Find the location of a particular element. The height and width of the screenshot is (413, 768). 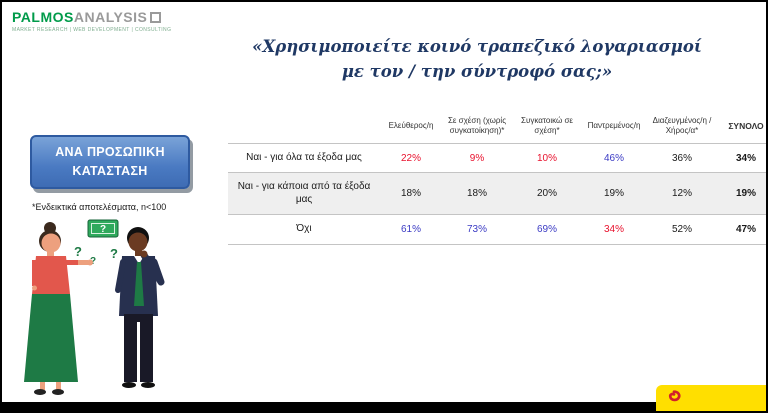

value-cell: 61% is located at coordinates (411, 229).